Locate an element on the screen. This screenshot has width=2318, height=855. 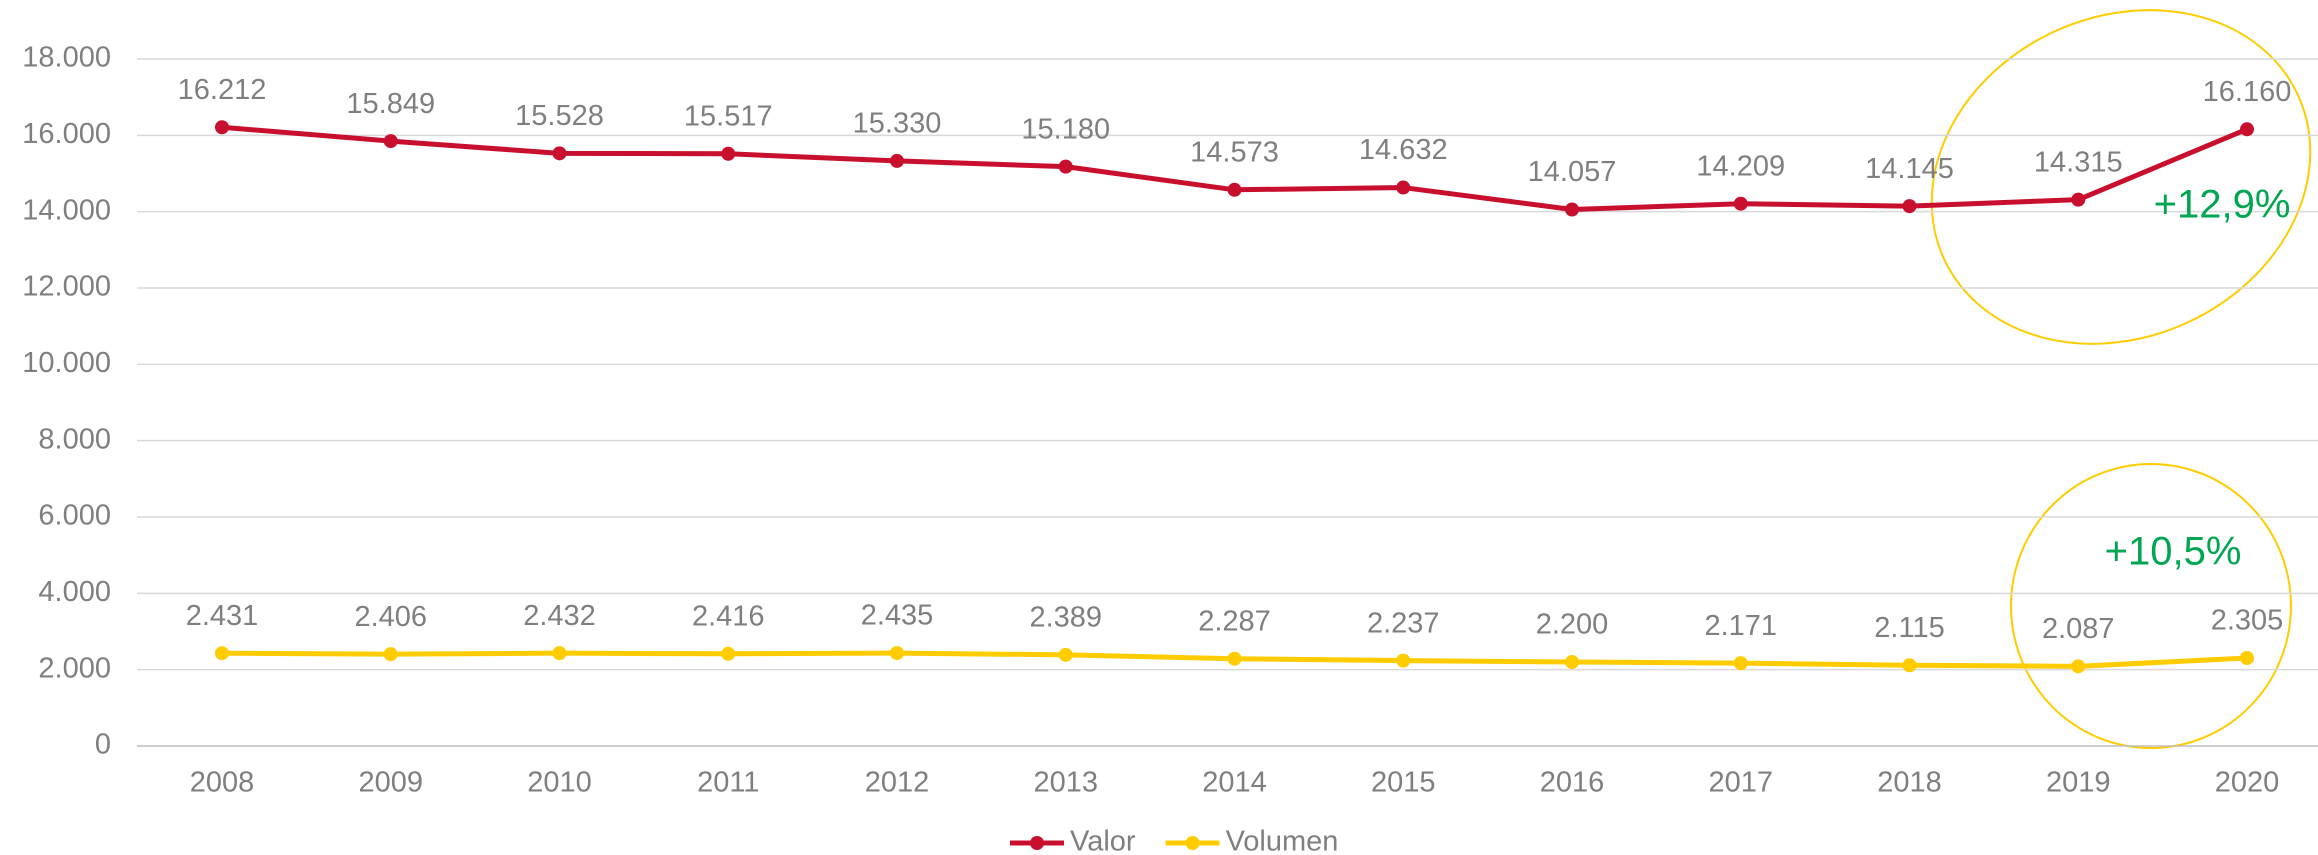
x-tick-label: 2012 is located at coordinates (897, 783).